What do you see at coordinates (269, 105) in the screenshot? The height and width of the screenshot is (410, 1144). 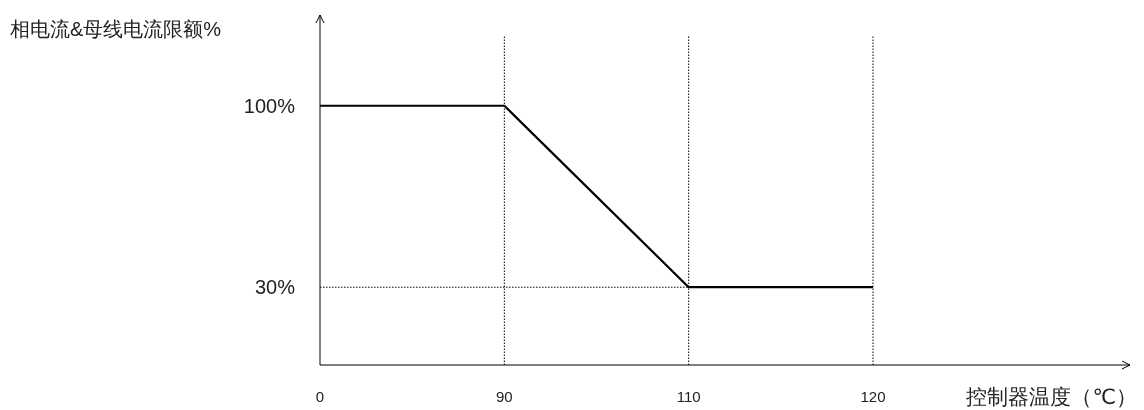 I see `y-tick-label: 100%` at bounding box center [269, 105].